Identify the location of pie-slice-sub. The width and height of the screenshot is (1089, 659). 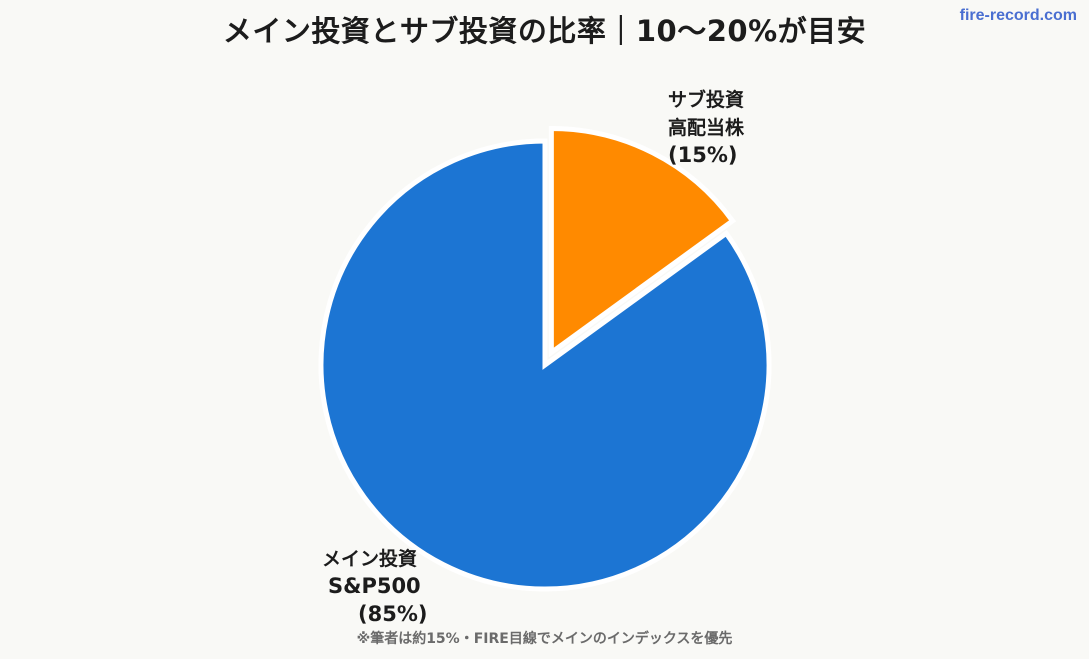
(642, 242).